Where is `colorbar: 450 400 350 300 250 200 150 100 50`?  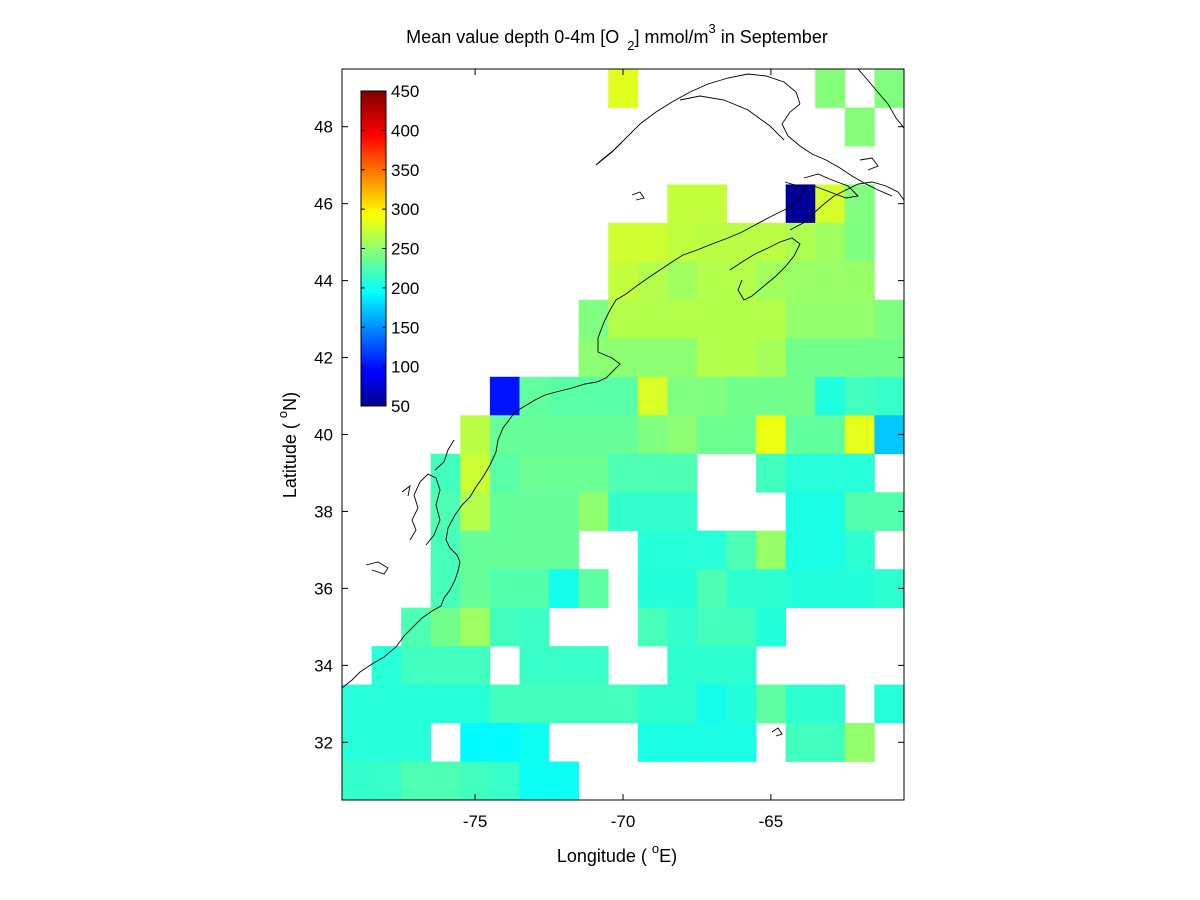 colorbar: 450 400 350 300 250 200 150 100 50 is located at coordinates (389, 249).